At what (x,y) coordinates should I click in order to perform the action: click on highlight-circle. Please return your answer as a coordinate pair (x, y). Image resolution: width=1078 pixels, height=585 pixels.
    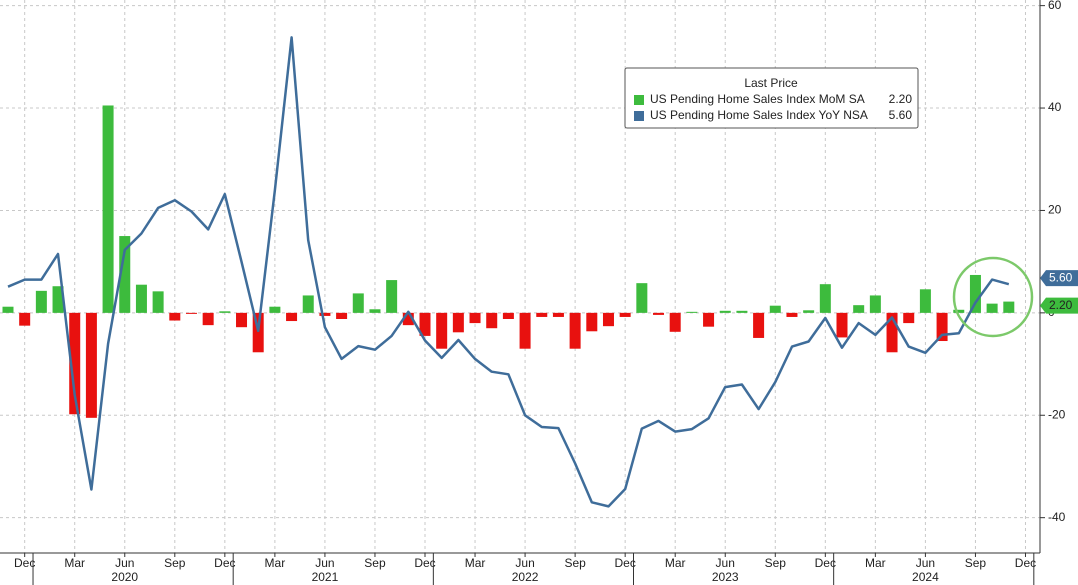
    Looking at the image, I should click on (993, 297).